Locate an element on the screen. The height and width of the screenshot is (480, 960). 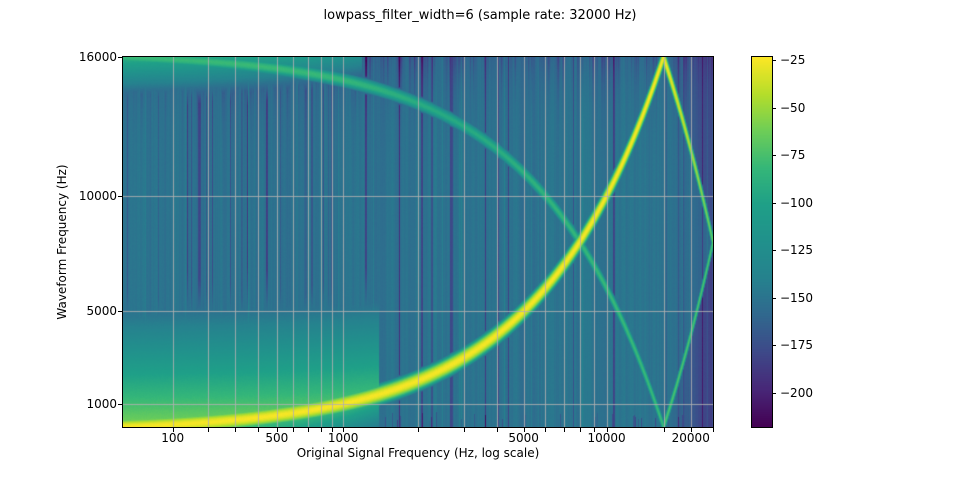
x-tick-label: 10000 is located at coordinates (606, 438).